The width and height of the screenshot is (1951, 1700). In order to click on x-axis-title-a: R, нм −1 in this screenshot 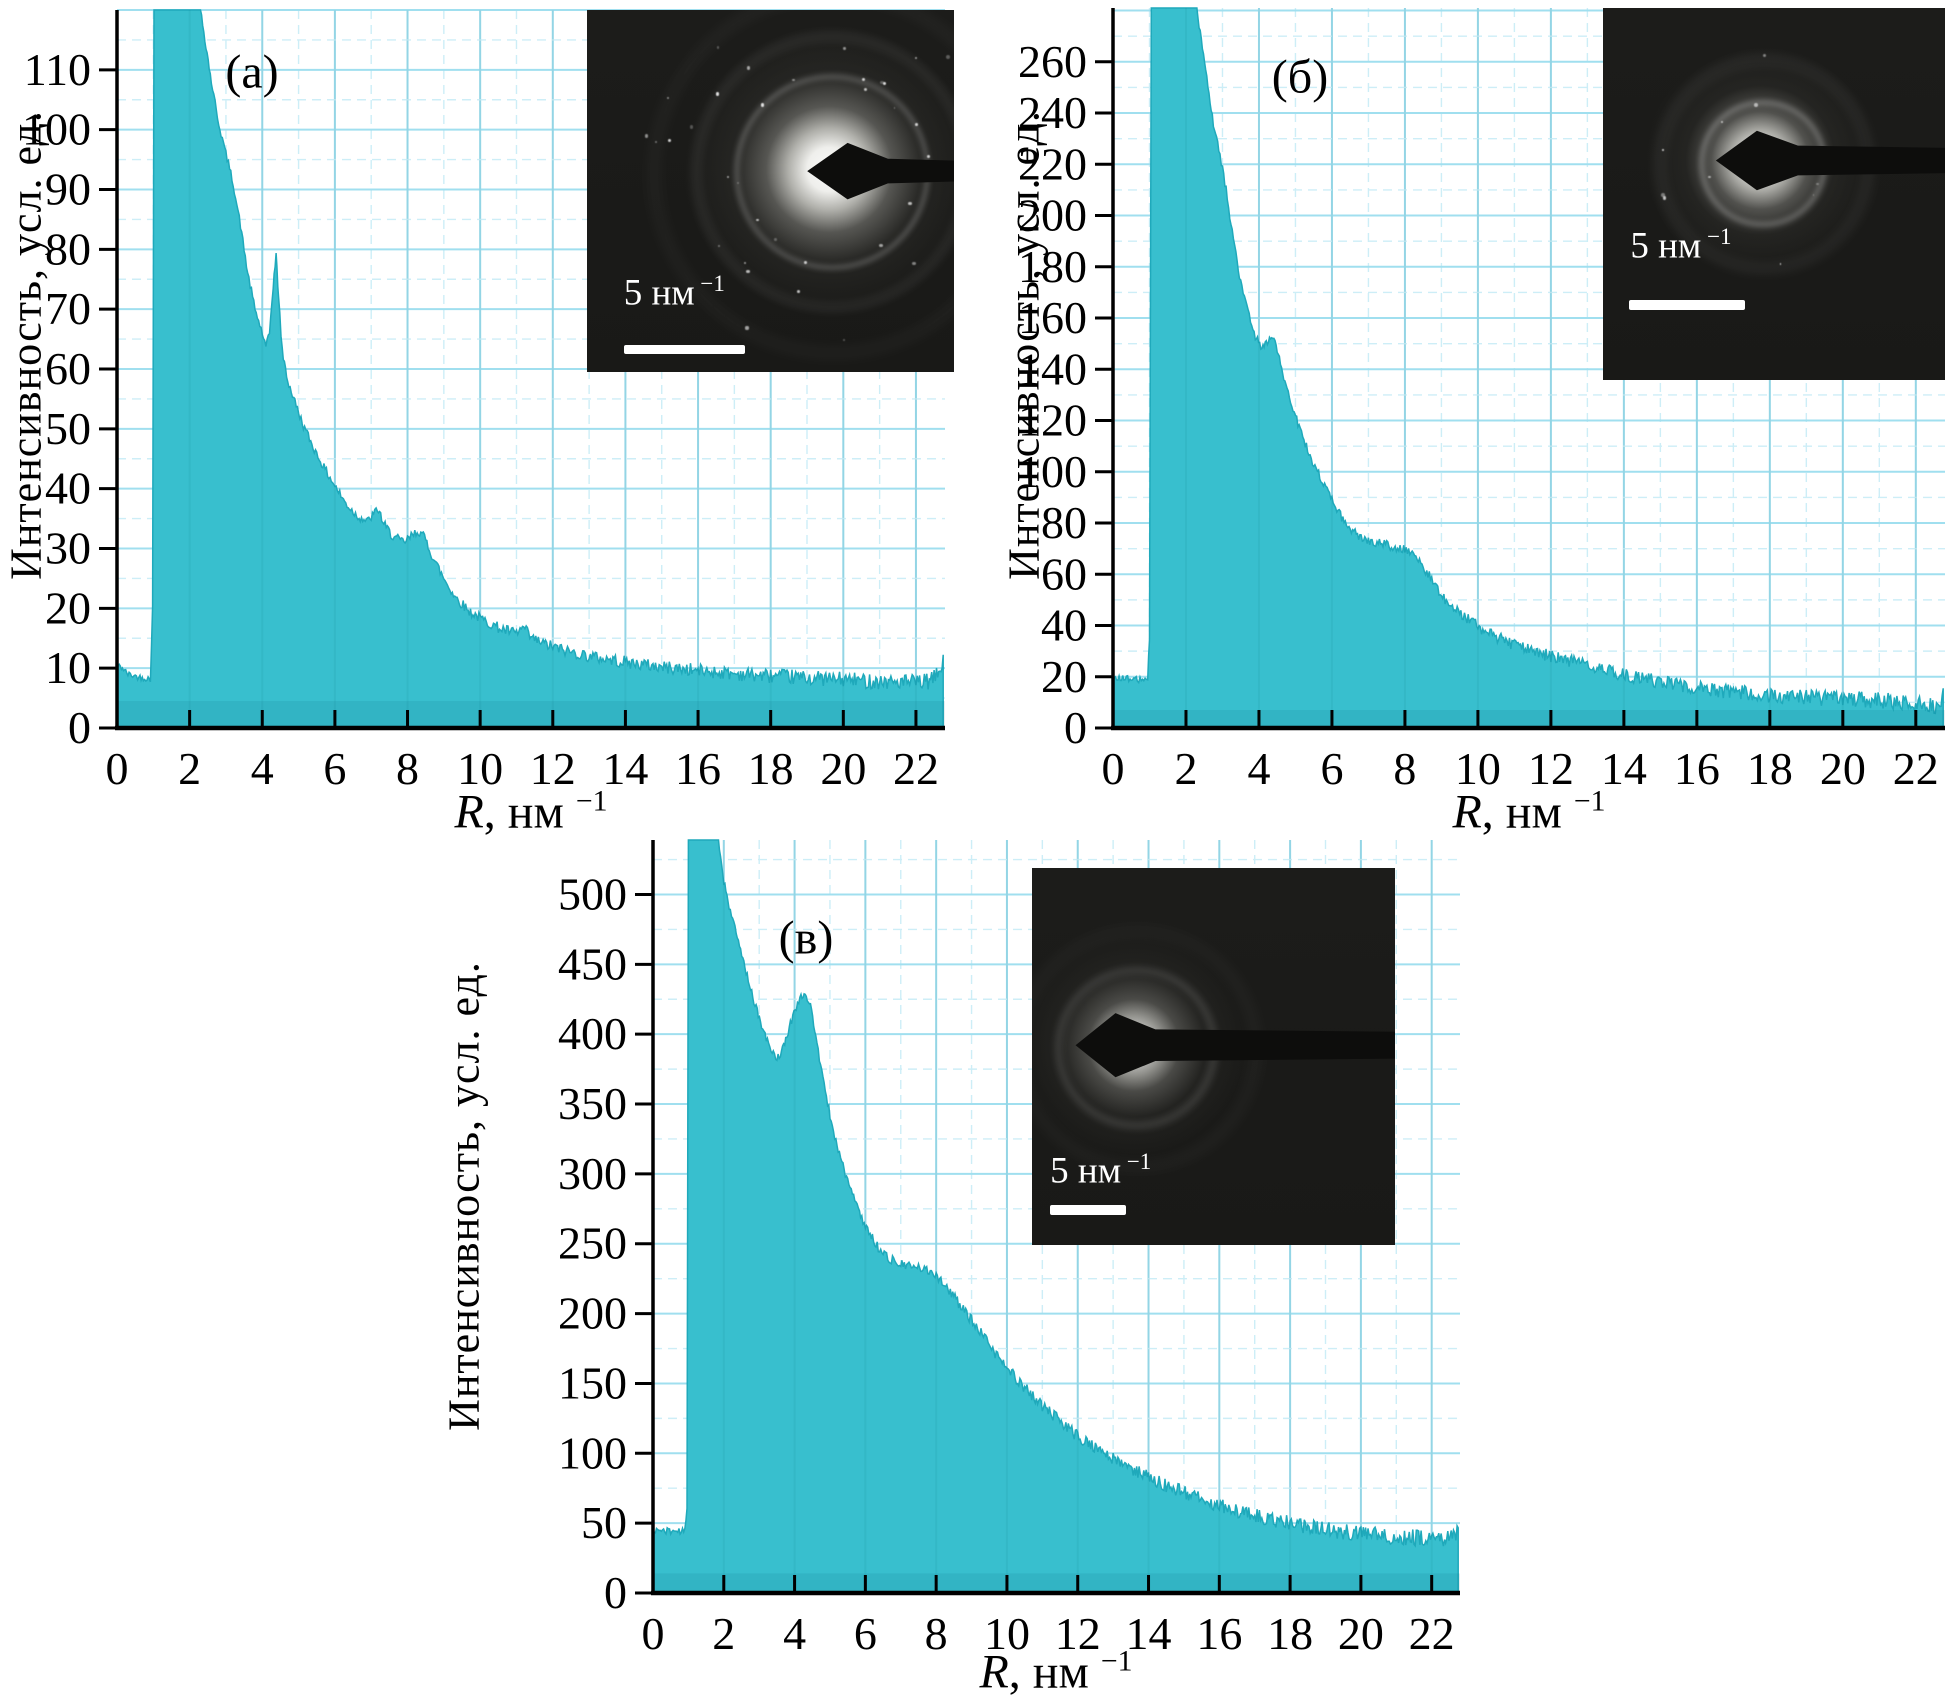, I will do `click(530, 812)`.